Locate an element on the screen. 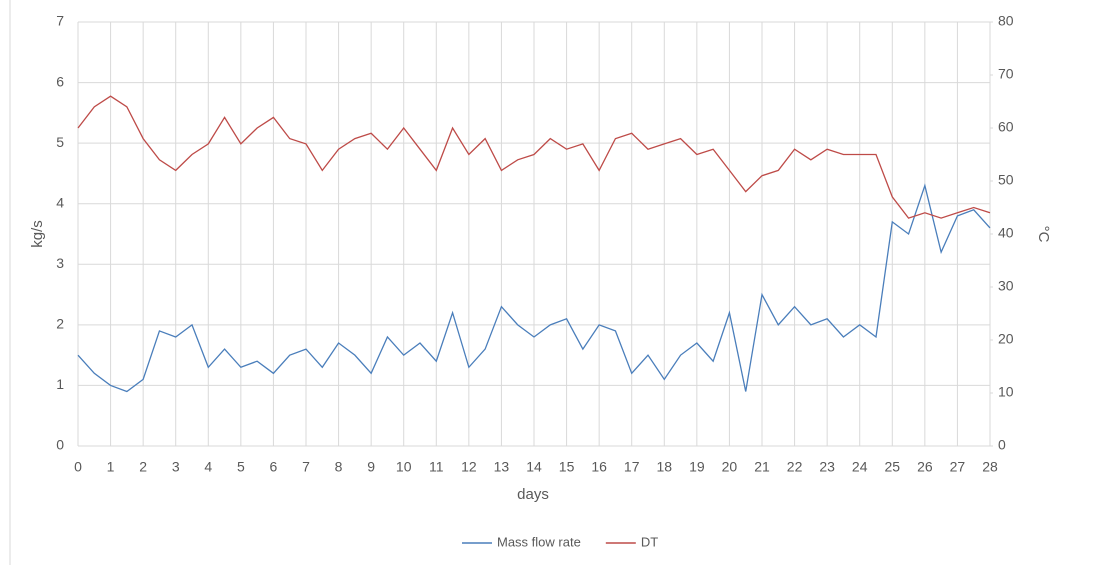 This screenshot has height=570, width=1115. x-tick-label: 4 is located at coordinates (208, 467).